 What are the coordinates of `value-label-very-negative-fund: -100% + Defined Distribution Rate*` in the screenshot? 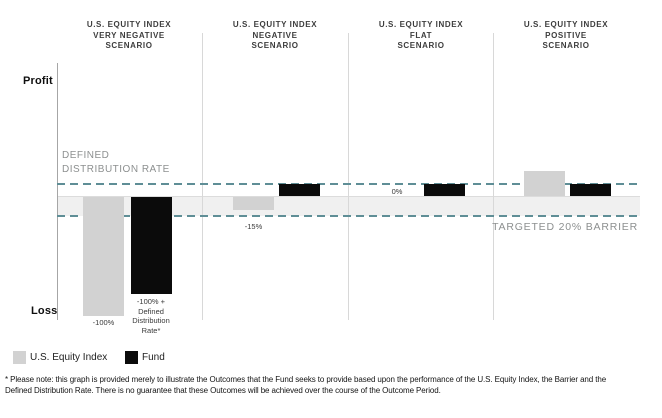 It's located at (151, 316).